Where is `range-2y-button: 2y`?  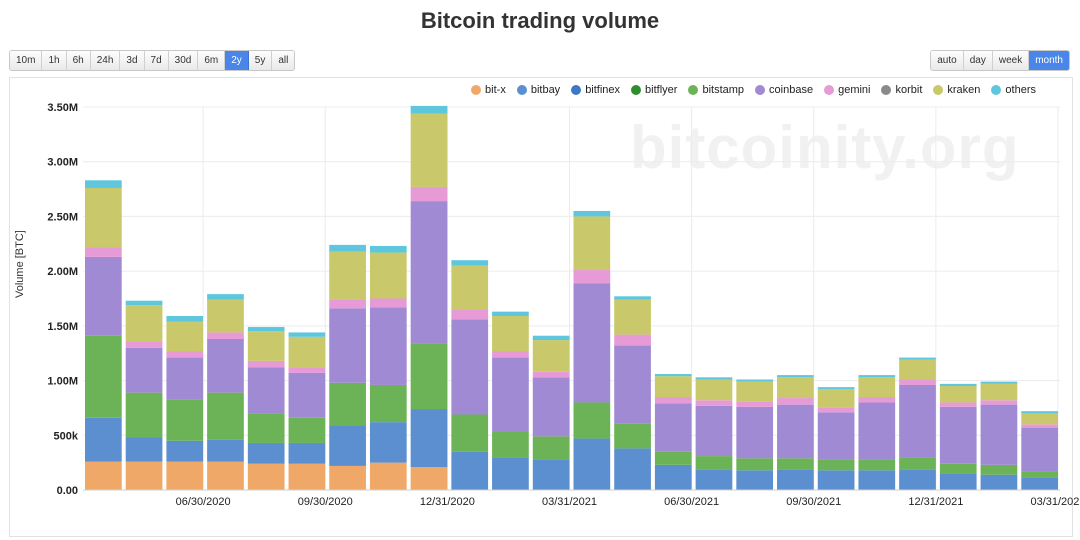
range-2y-button: 2y is located at coordinates (237, 60).